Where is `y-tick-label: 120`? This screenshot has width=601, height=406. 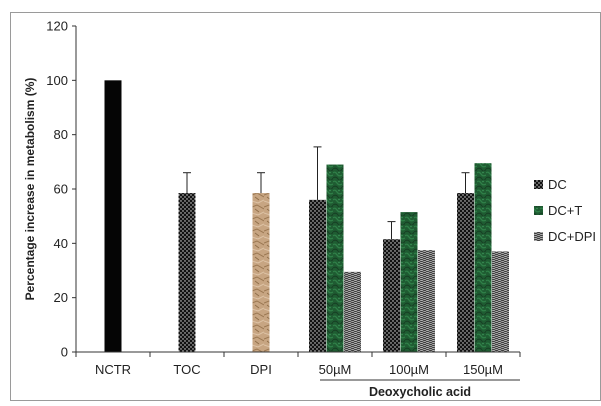
y-tick-label: 120 is located at coordinates (57, 26).